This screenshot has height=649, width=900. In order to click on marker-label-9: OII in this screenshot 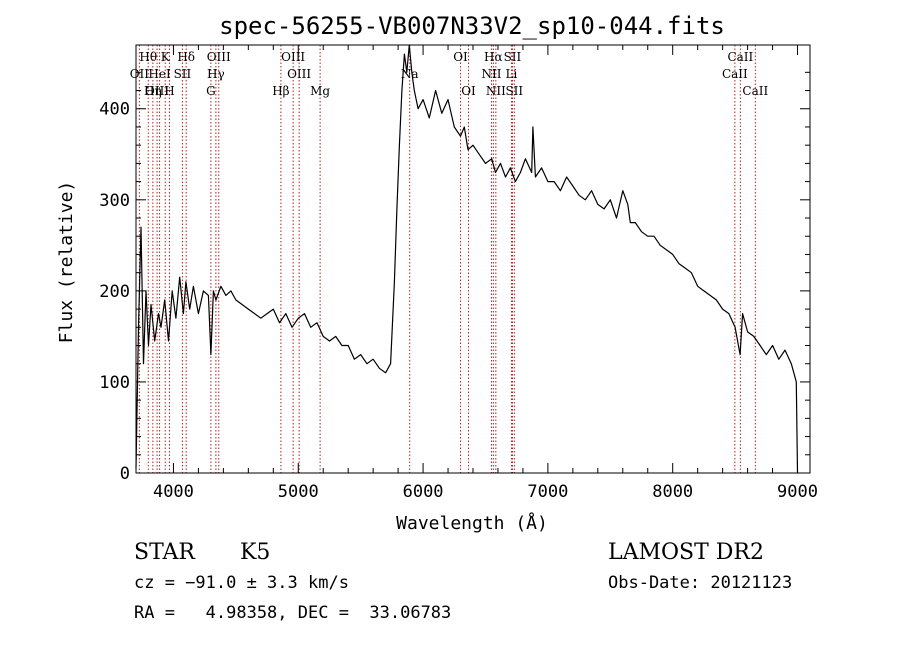, I will do `click(140, 74)`.